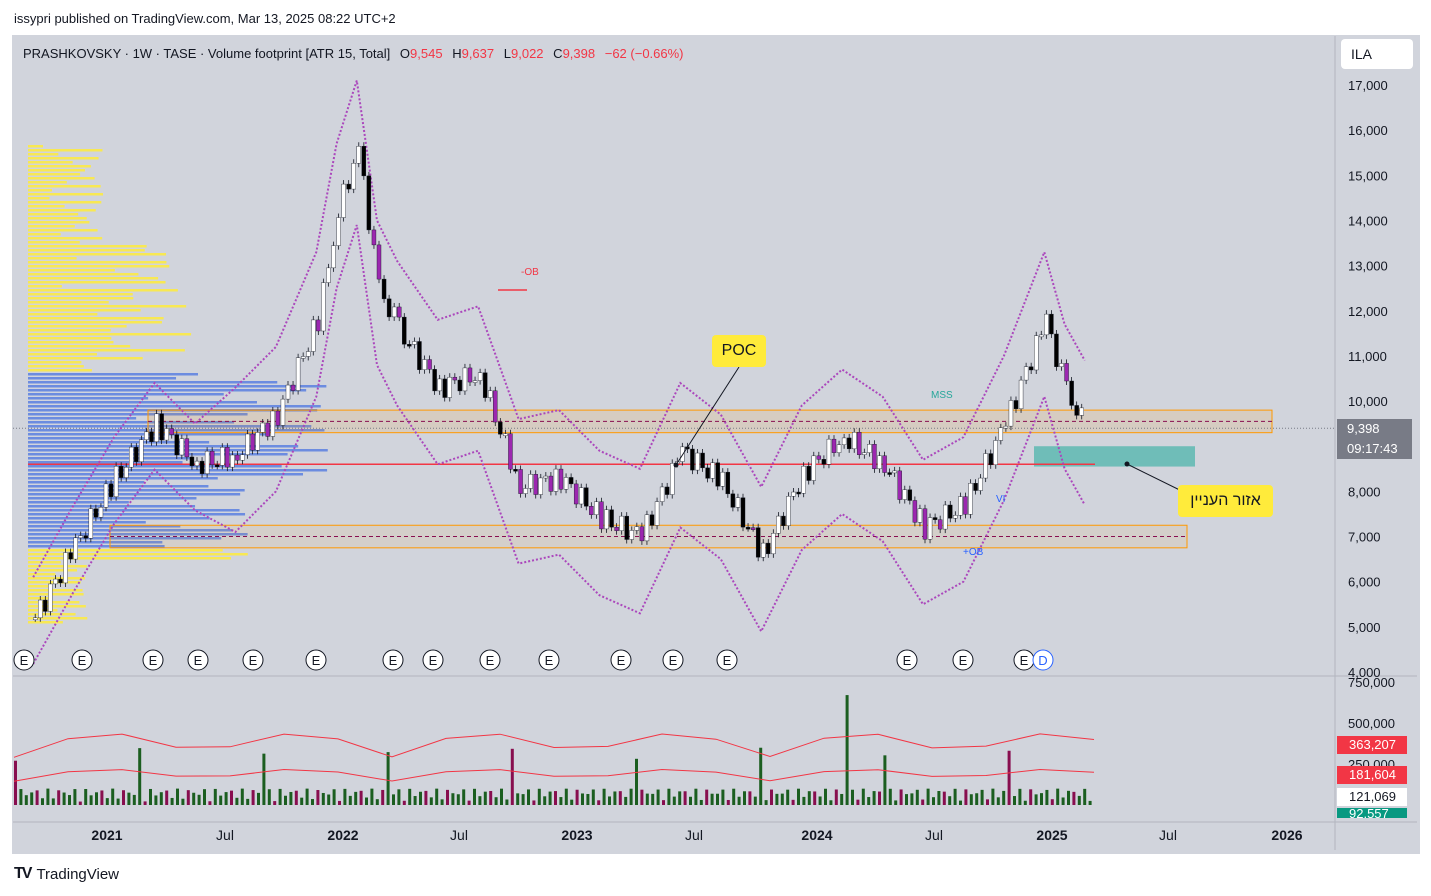 The height and width of the screenshot is (896, 1431). I want to click on annotation-label: MSS, so click(942, 395).